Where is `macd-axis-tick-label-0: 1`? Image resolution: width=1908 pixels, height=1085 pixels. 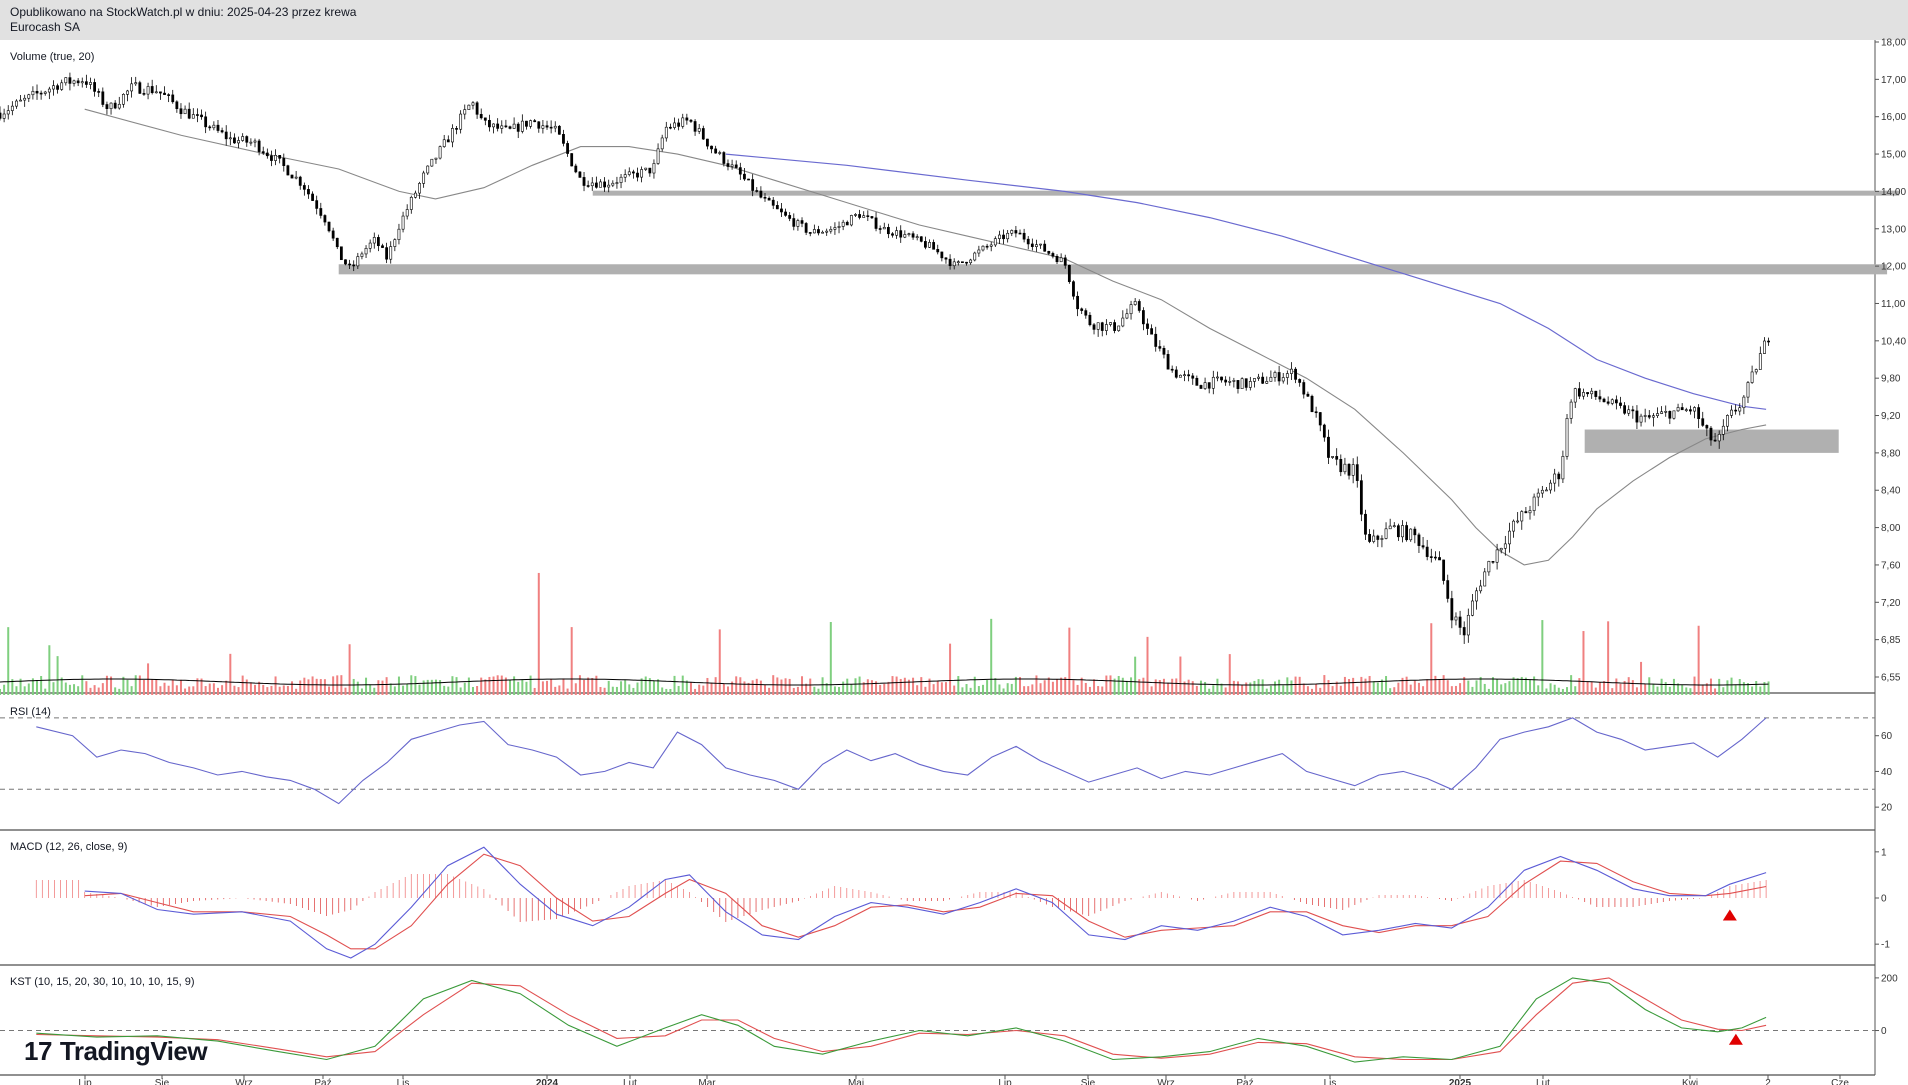 macd-axis-tick-label-0: 1 is located at coordinates (1884, 852).